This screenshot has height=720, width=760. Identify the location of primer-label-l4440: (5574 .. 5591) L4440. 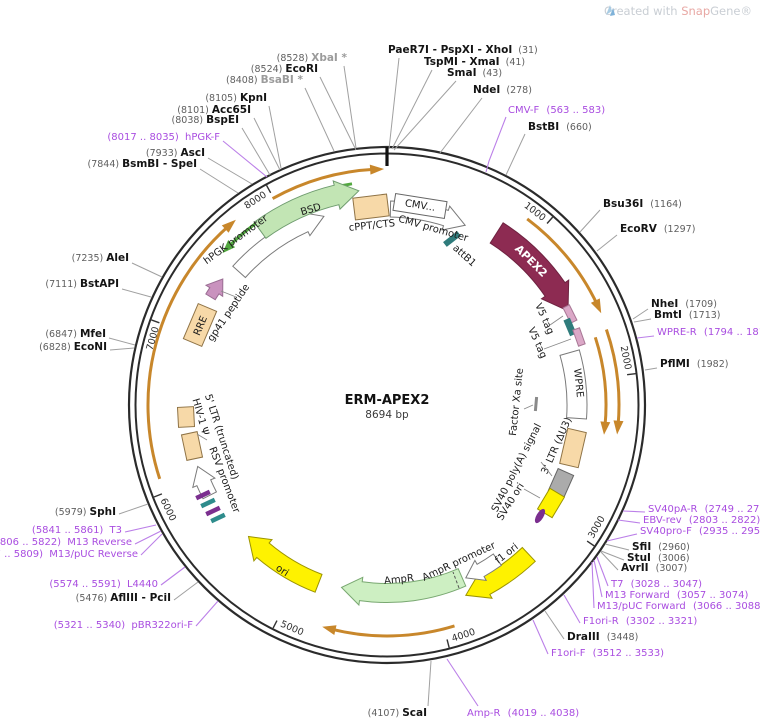
(103, 584).